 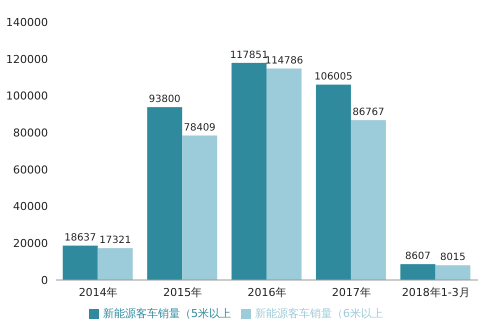 What do you see at coordinates (44, 280) in the screenshot?
I see `y-tick-label: 0` at bounding box center [44, 280].